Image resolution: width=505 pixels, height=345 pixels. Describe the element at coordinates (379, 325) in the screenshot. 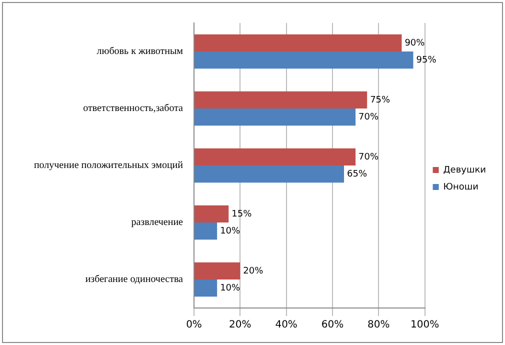

I see `x-tick-label: 80%` at that location.